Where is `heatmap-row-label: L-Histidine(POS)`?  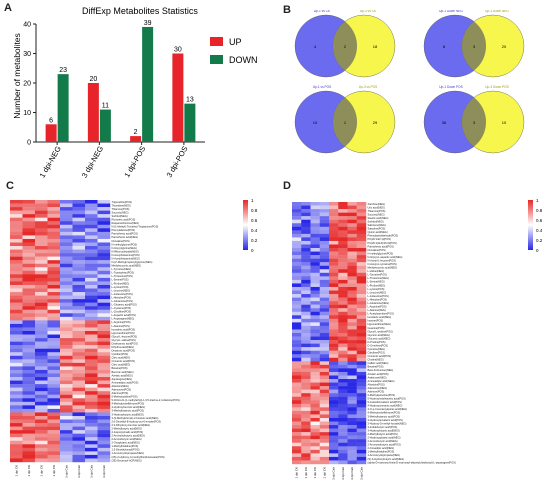
heatmap-row-label: L-Histidine(POS) is located at coordinates (122, 297).